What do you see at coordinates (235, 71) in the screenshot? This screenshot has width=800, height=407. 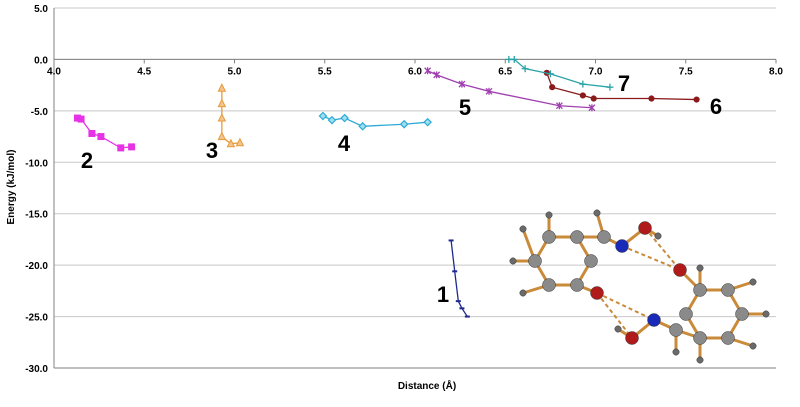 I see `x-tick-label: 5.0` at bounding box center [235, 71].